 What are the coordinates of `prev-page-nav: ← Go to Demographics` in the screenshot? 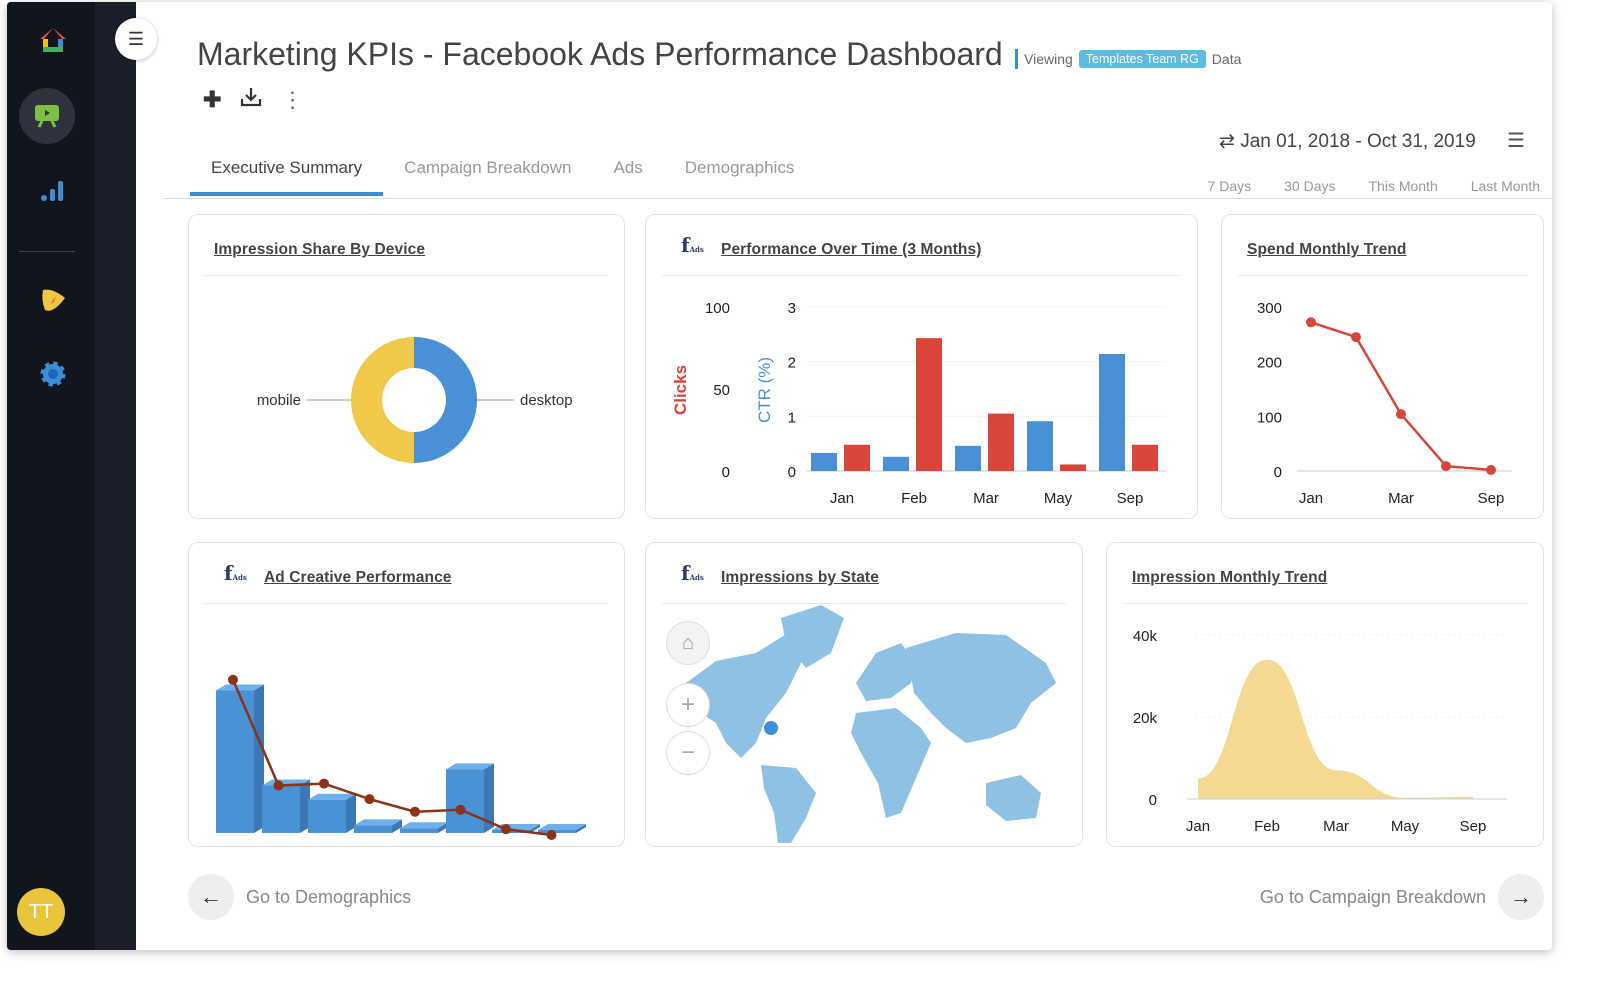 It's located at (299, 897).